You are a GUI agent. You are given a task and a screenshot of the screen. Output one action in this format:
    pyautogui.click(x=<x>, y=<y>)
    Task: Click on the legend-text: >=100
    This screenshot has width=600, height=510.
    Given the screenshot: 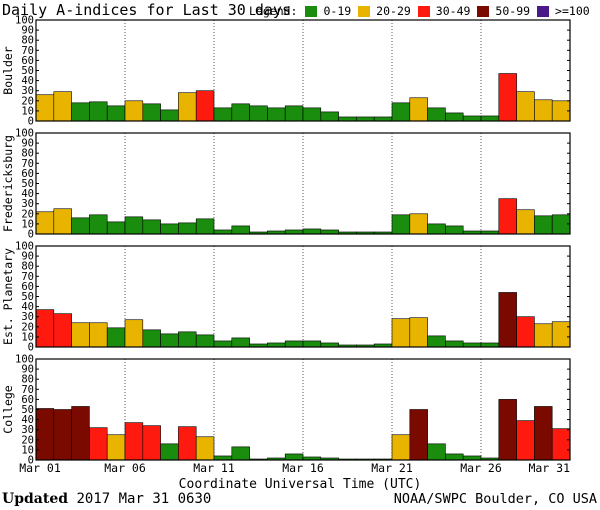 What is the action you would take?
    pyautogui.click(x=572, y=11)
    